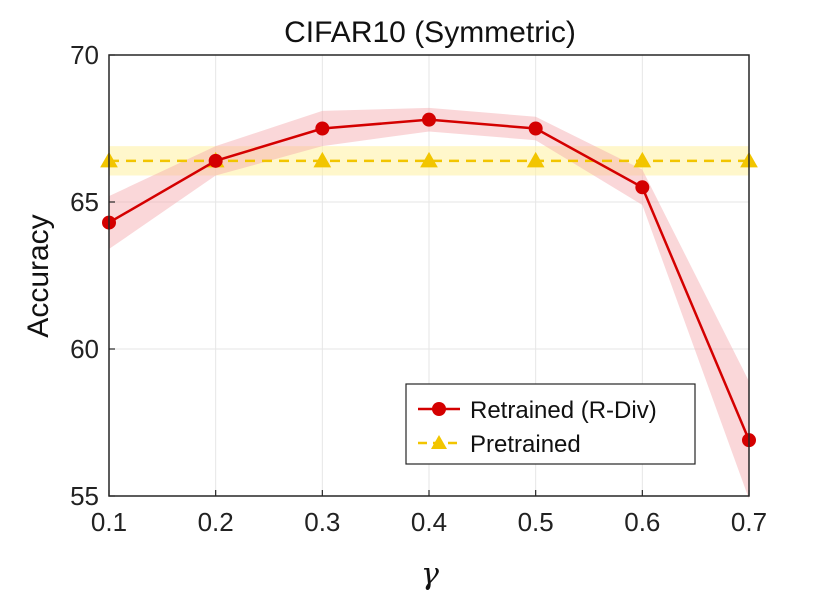 The image size is (830, 594). I want to click on legend: Retrained (R-Div) Pretrained, so click(550, 424).